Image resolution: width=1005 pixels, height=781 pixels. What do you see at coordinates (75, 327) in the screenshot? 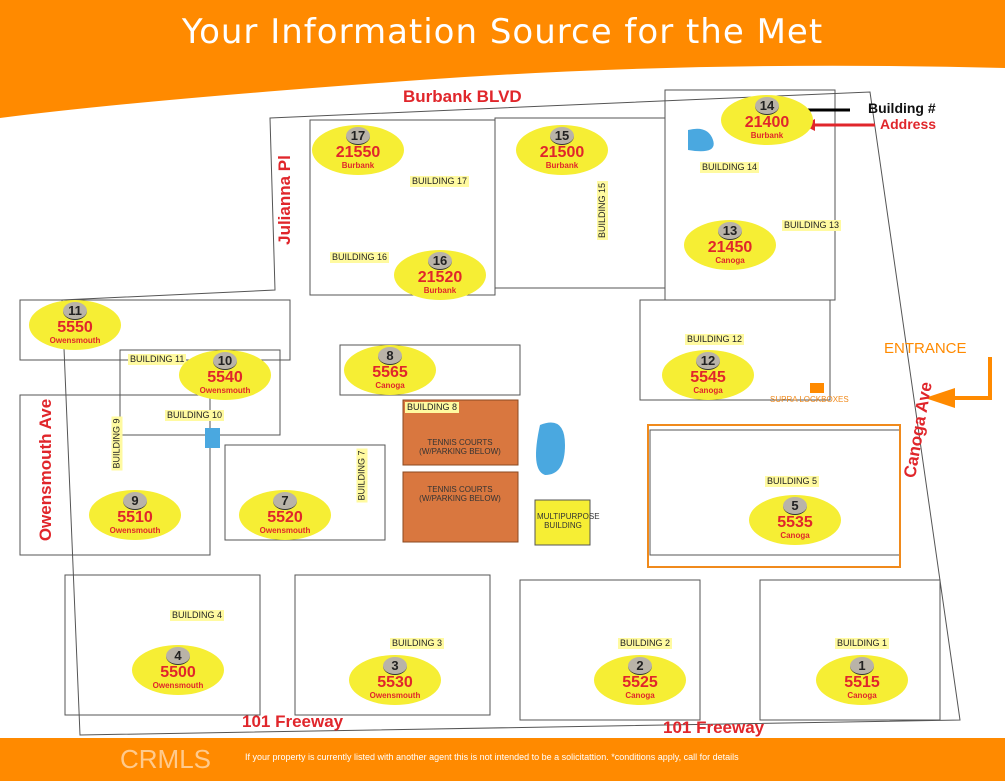
I see `building-address: 5550` at bounding box center [75, 327].